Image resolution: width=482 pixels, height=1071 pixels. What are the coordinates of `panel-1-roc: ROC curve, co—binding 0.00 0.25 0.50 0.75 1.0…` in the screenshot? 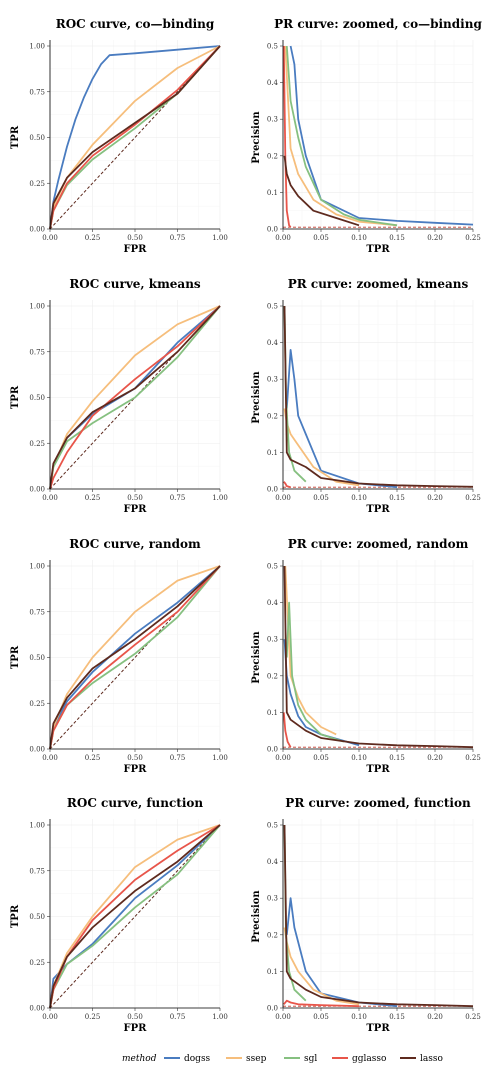 It's located at (119, 136).